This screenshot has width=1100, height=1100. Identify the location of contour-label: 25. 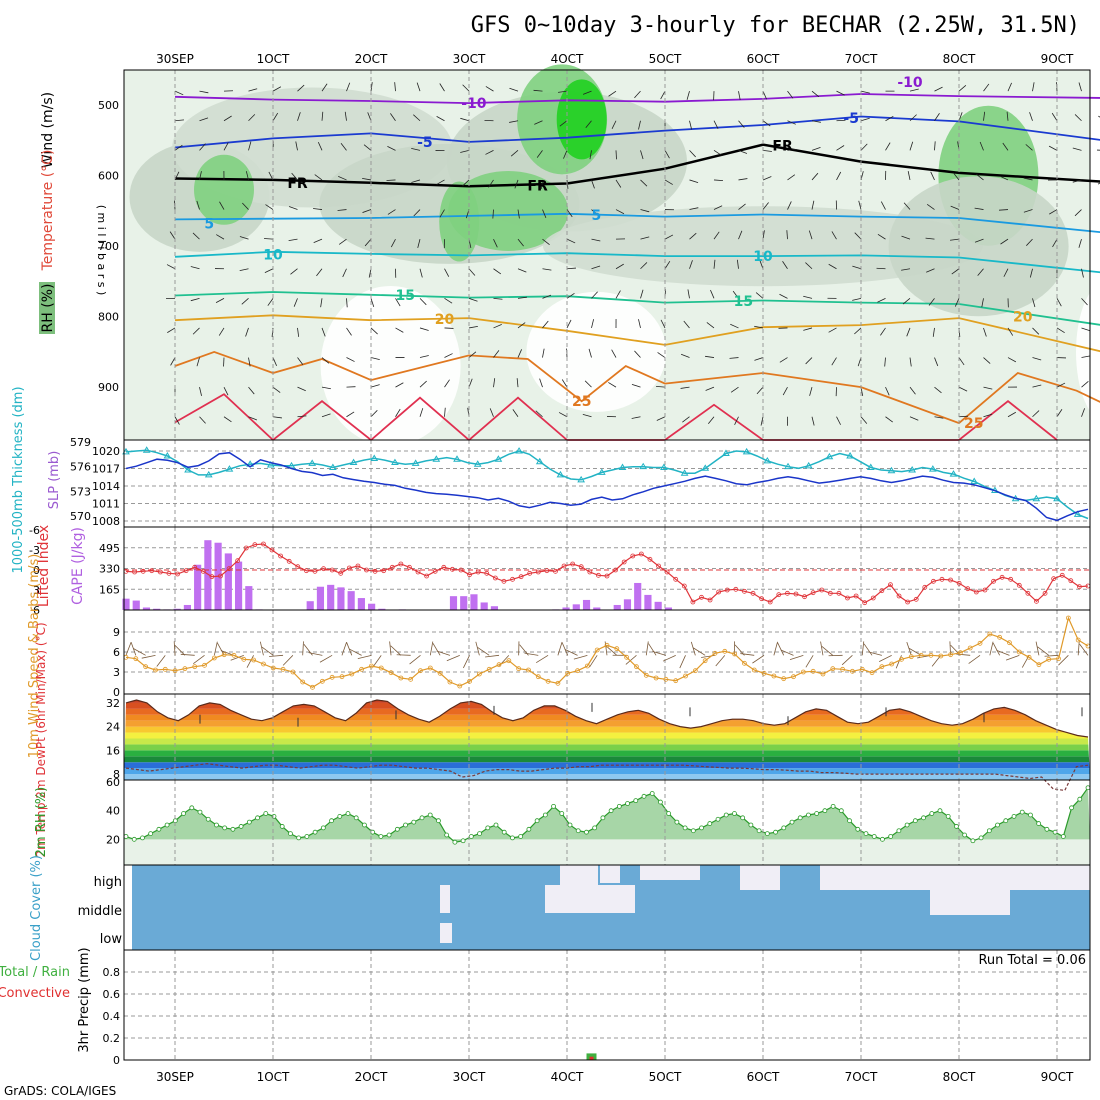
(581, 402).